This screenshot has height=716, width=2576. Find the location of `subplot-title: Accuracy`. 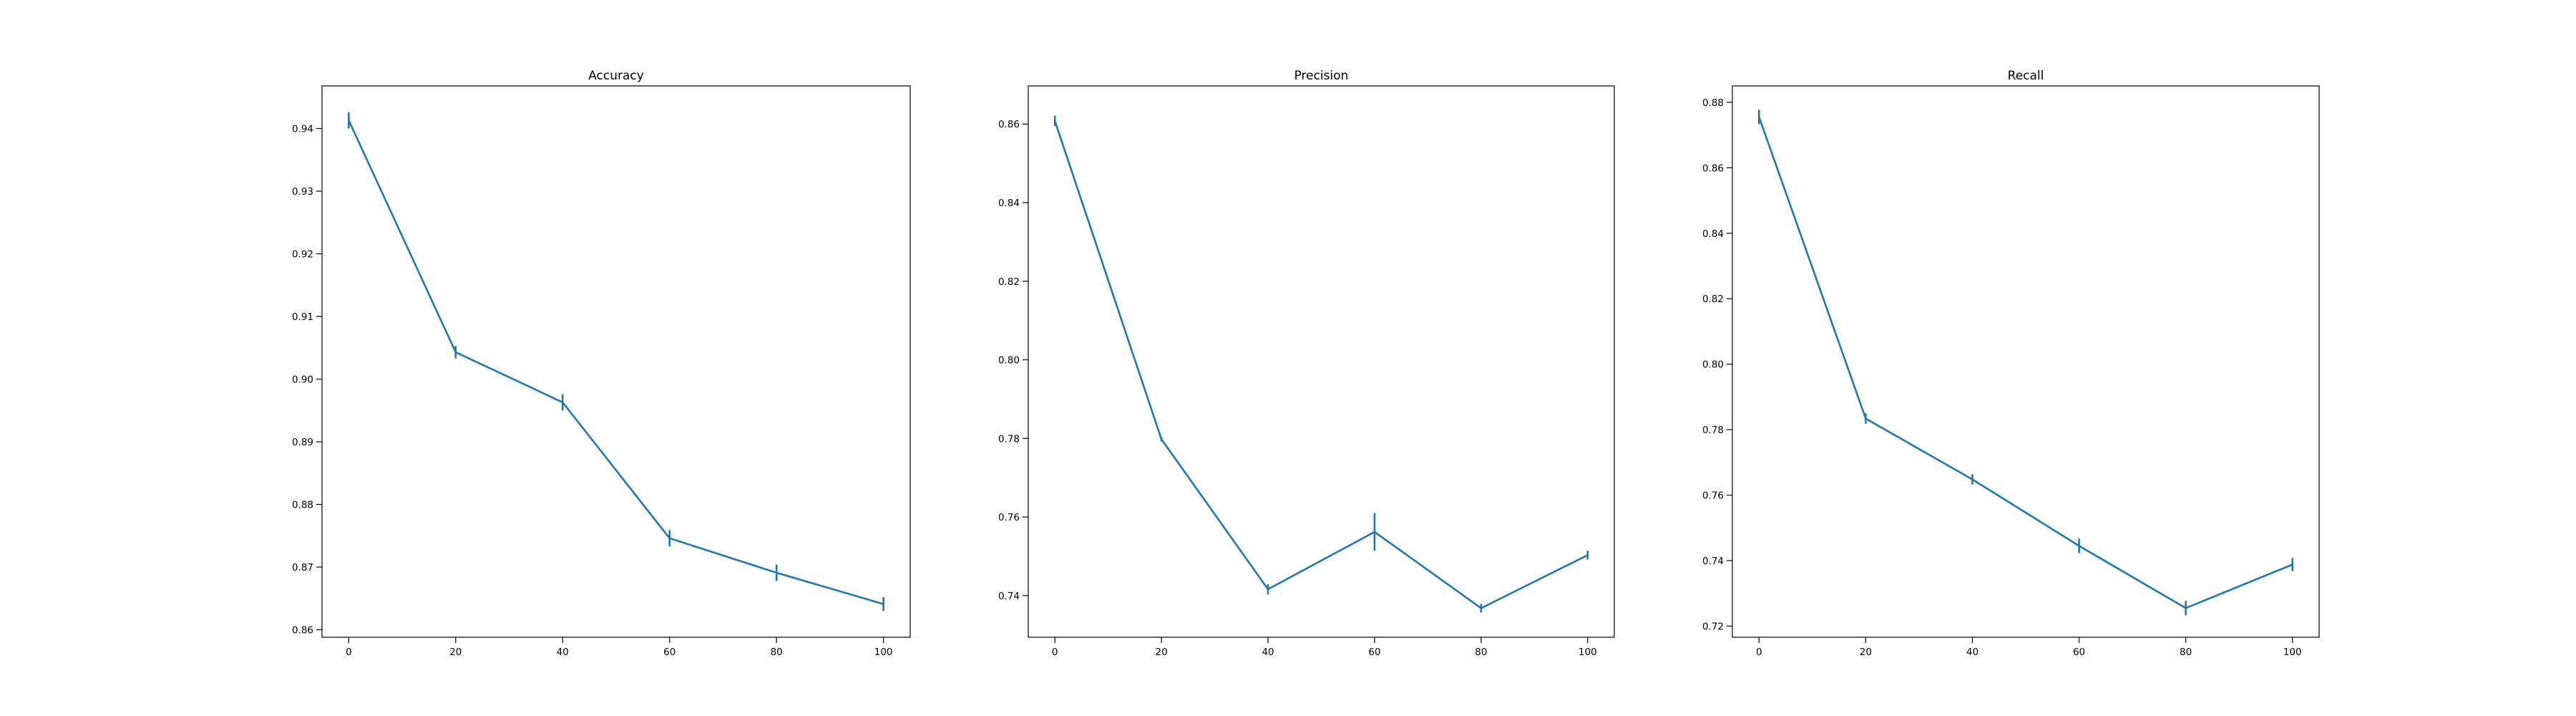

subplot-title: Accuracy is located at coordinates (616, 76).